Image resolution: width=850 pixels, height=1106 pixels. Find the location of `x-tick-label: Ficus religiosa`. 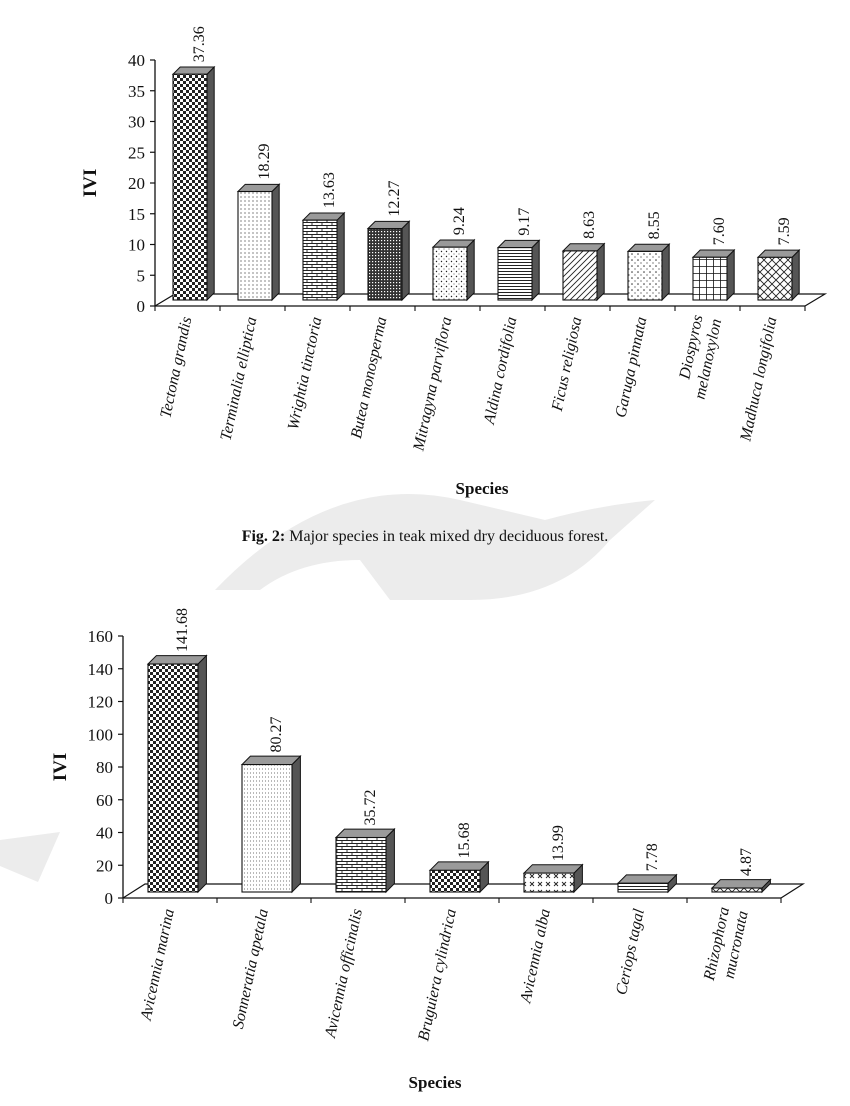

x-tick-label: Ficus religiosa is located at coordinates (567, 364).